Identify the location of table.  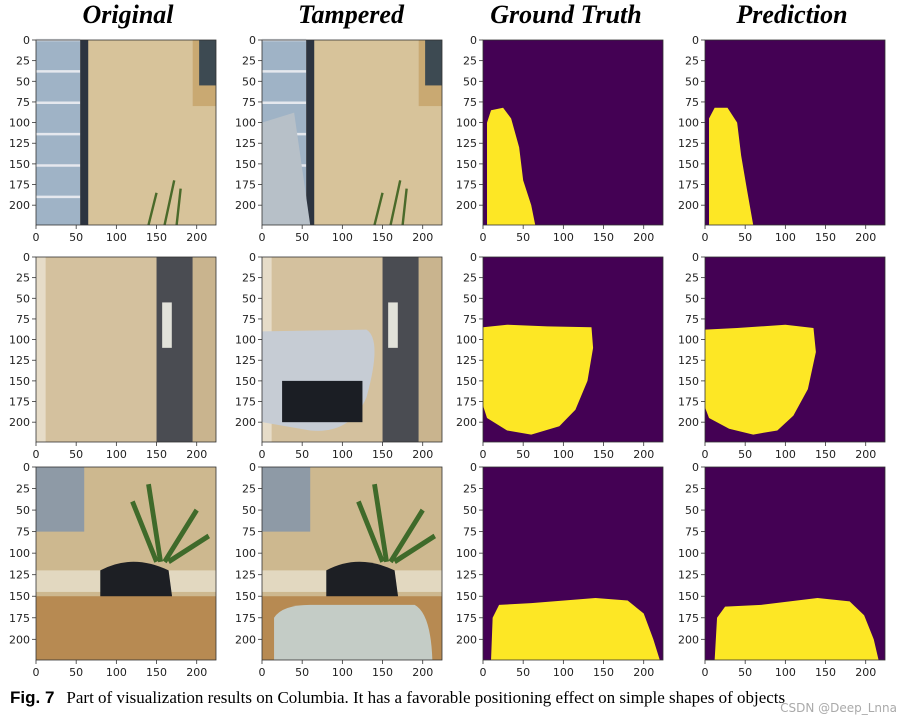
(126, 628).